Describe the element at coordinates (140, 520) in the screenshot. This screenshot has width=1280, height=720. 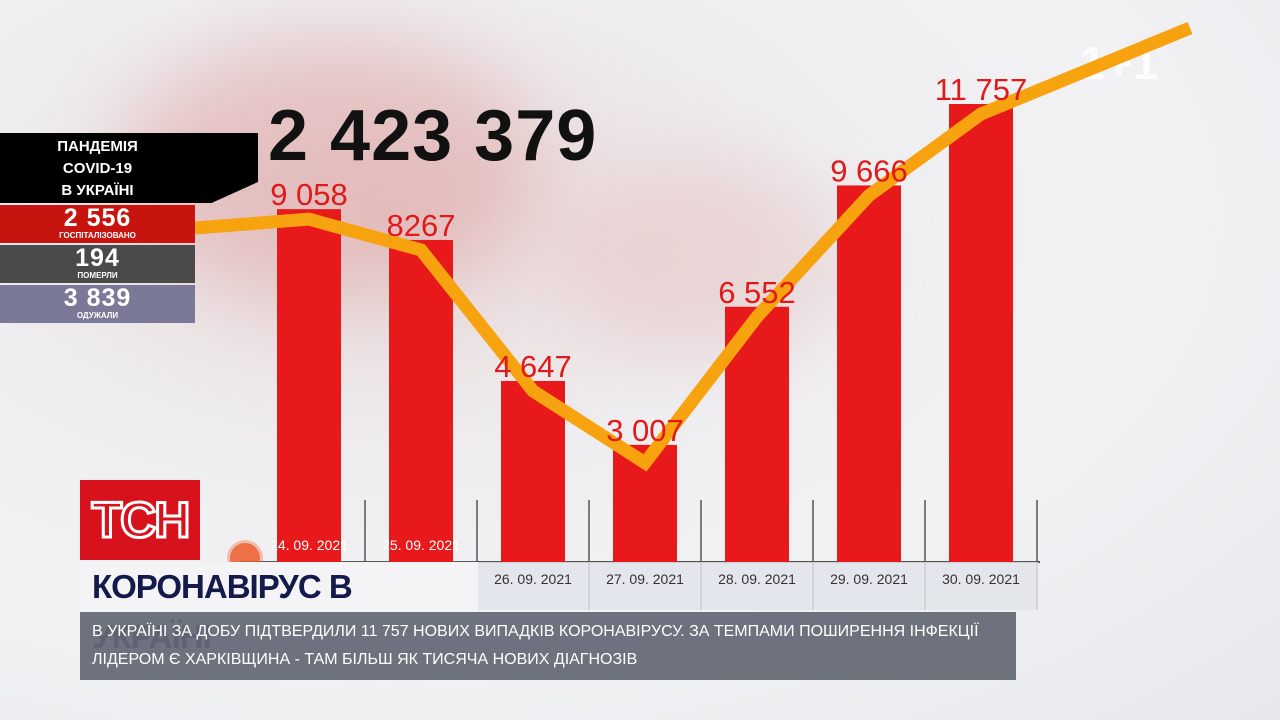
I see `tsn-logo: ТСН` at that location.